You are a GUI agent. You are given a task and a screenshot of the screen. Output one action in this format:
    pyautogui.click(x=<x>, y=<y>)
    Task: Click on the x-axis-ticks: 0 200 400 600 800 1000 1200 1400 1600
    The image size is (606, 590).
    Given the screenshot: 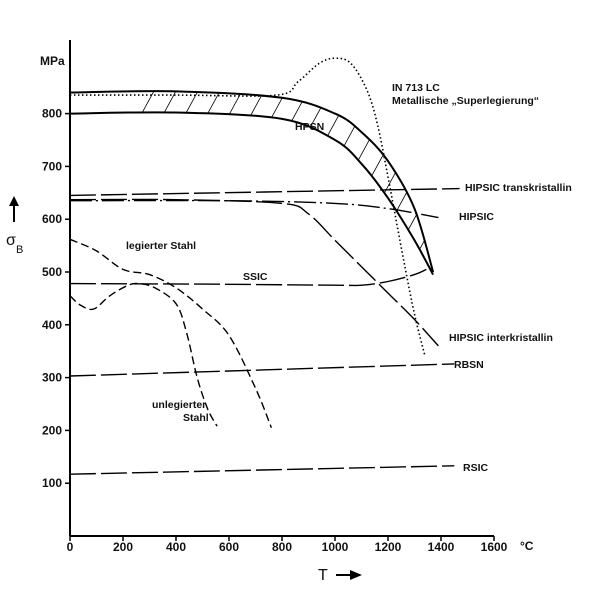 What is the action you would take?
    pyautogui.click(x=287, y=545)
    